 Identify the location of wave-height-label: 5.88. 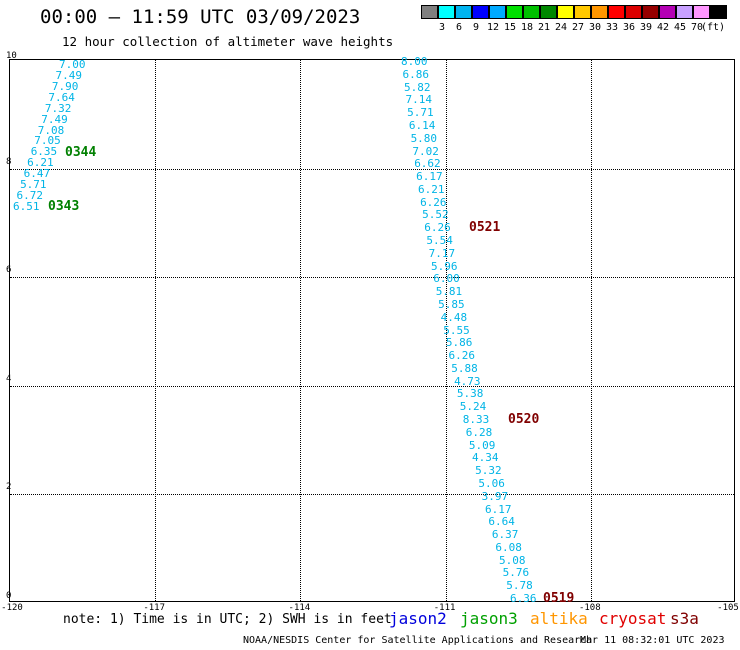
(464, 368).